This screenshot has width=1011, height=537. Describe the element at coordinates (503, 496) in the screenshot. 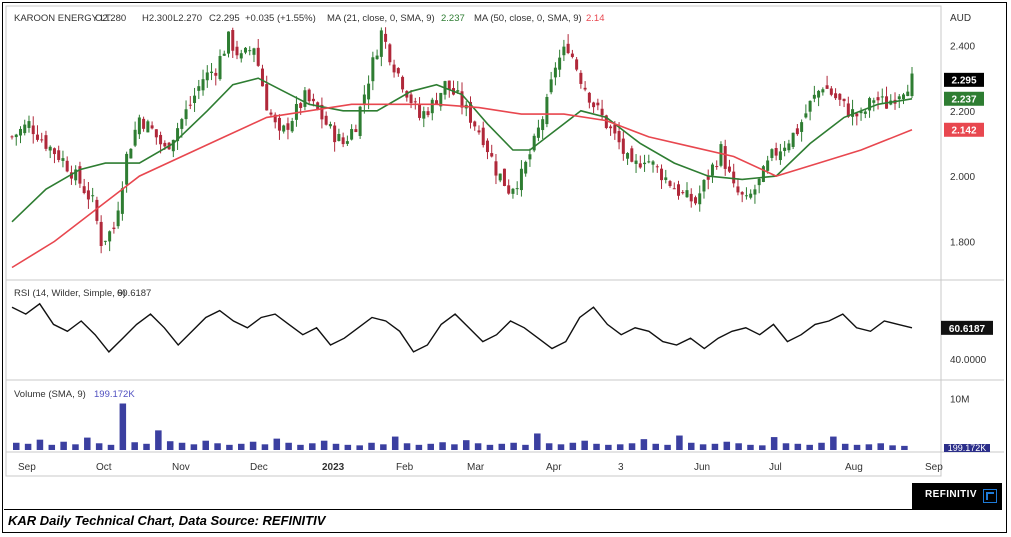

I see `footer-bar` at that location.